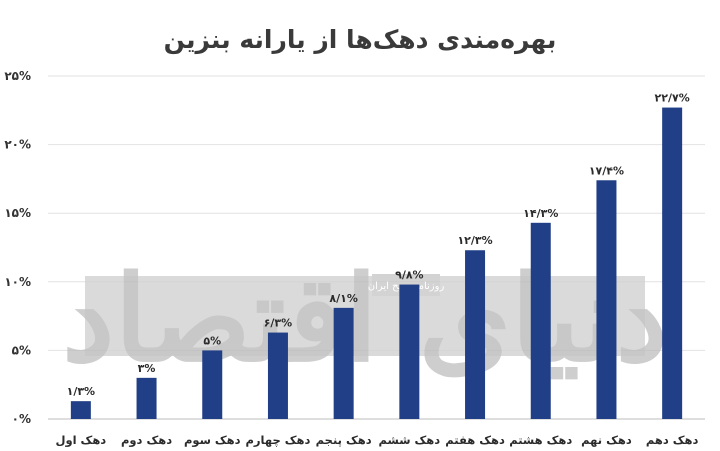 This screenshot has height=451, width=720. Describe the element at coordinates (410, 440) in the screenshot. I see `x-tick-label: دهک ششم` at that location.